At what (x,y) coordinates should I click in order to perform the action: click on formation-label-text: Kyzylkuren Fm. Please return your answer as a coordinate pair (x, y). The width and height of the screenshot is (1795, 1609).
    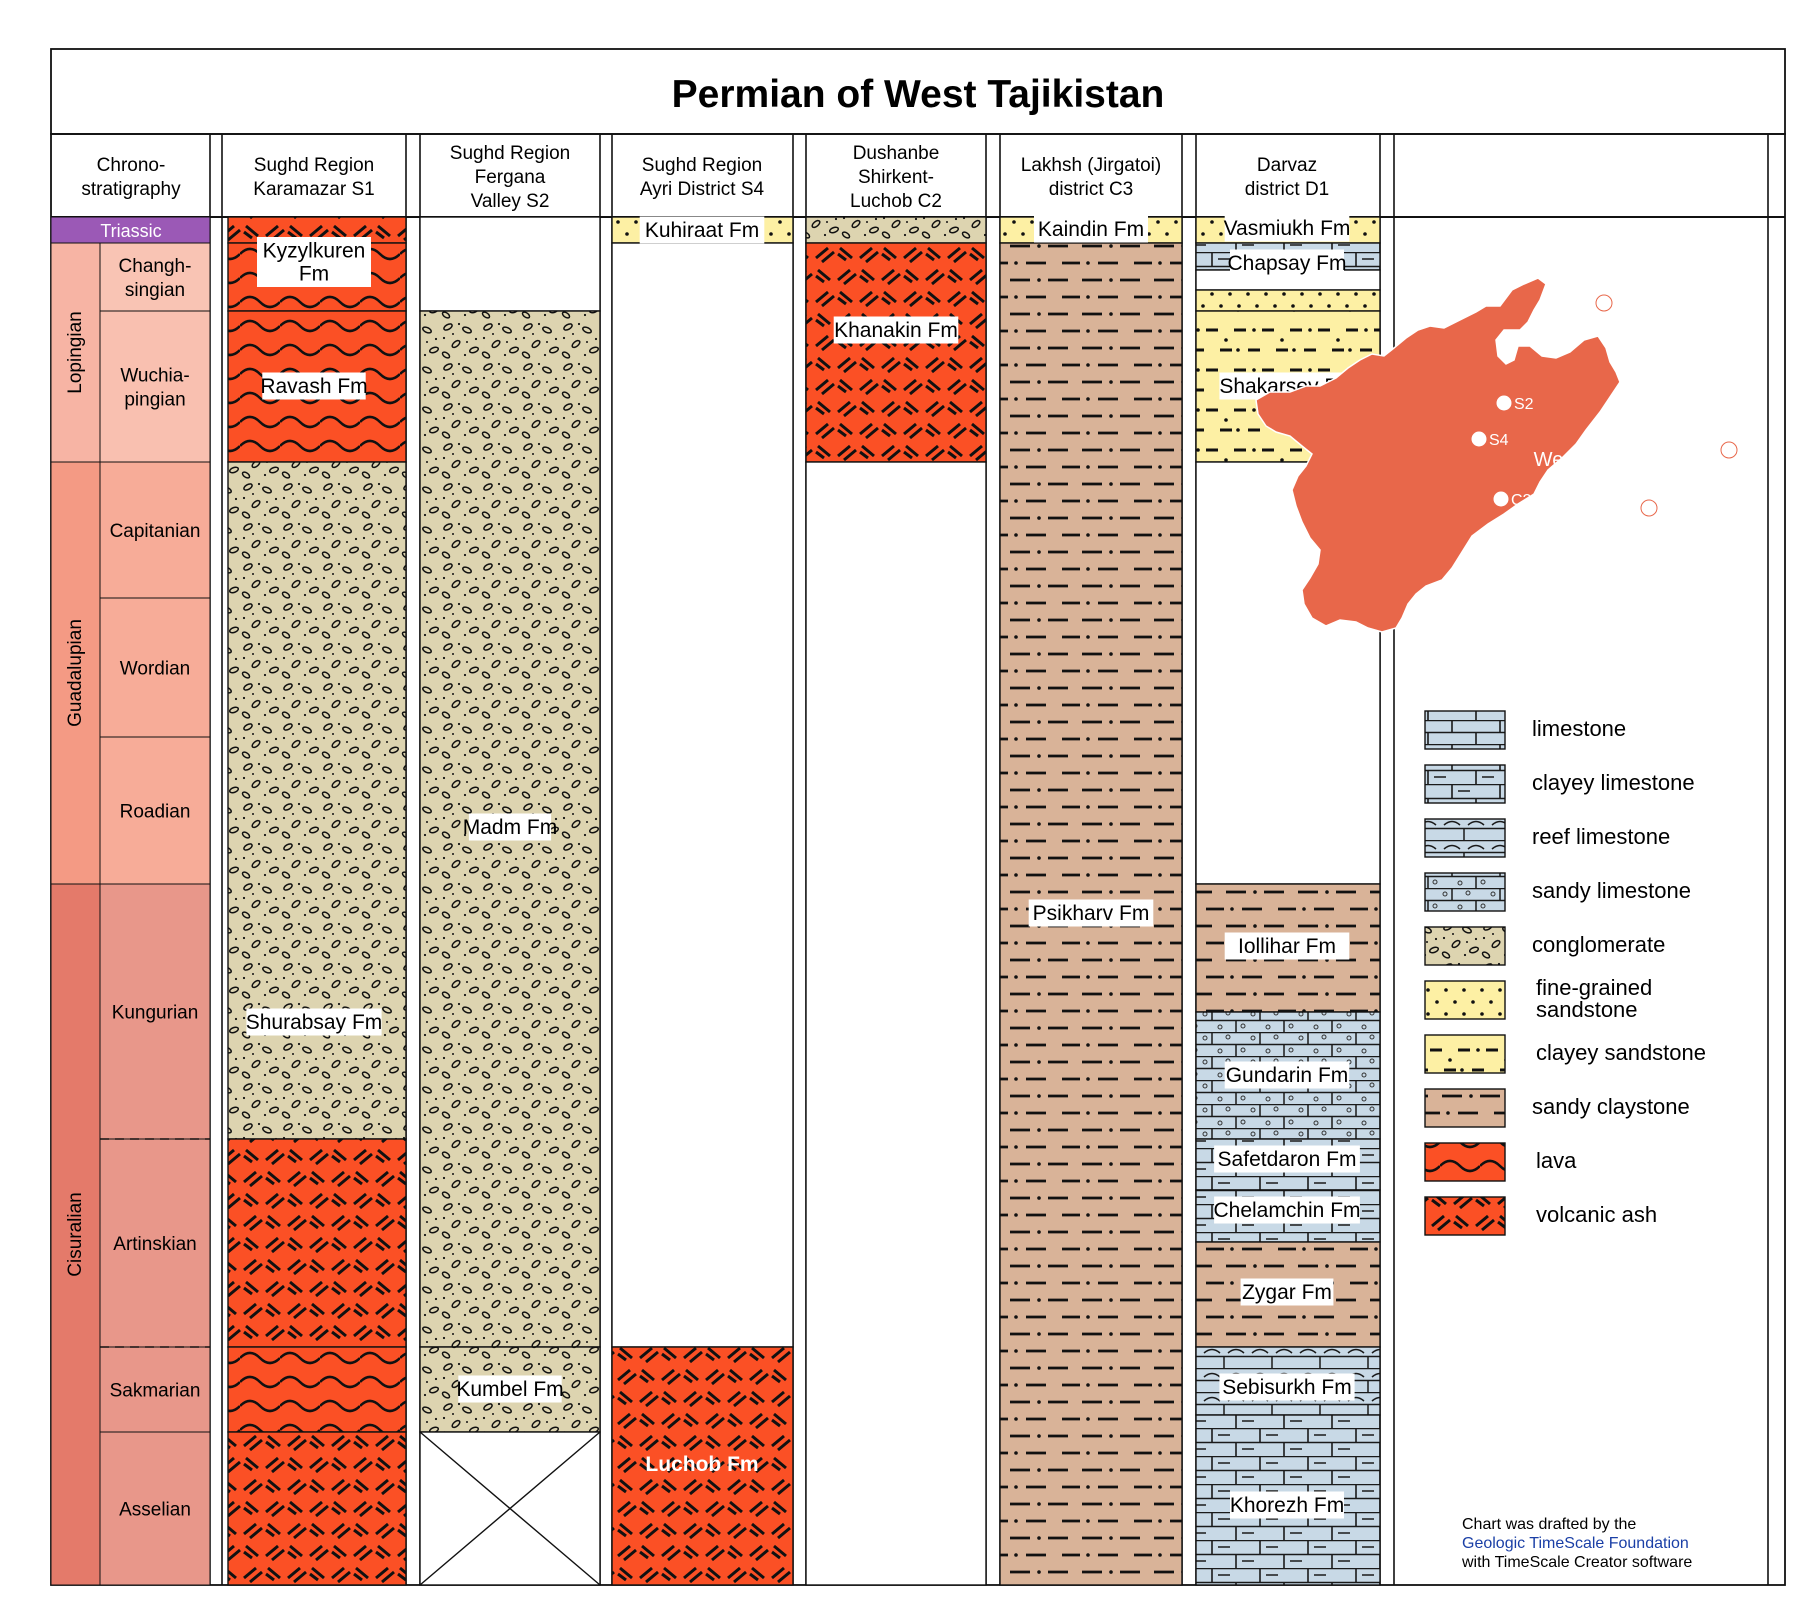
    Looking at the image, I should click on (314, 263).